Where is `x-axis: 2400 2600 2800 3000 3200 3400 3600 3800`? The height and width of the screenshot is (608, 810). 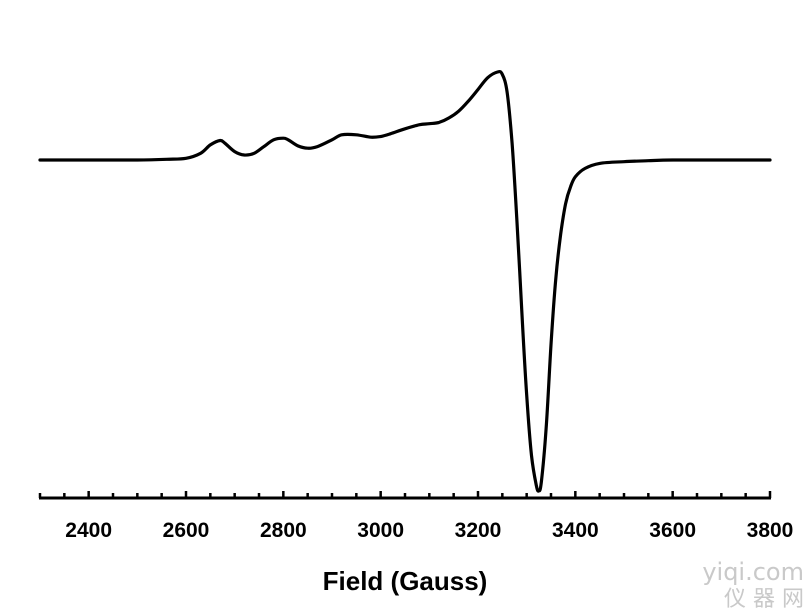
x-axis: 2400 2600 2800 3000 3200 3400 3600 3800 is located at coordinates (416, 516).